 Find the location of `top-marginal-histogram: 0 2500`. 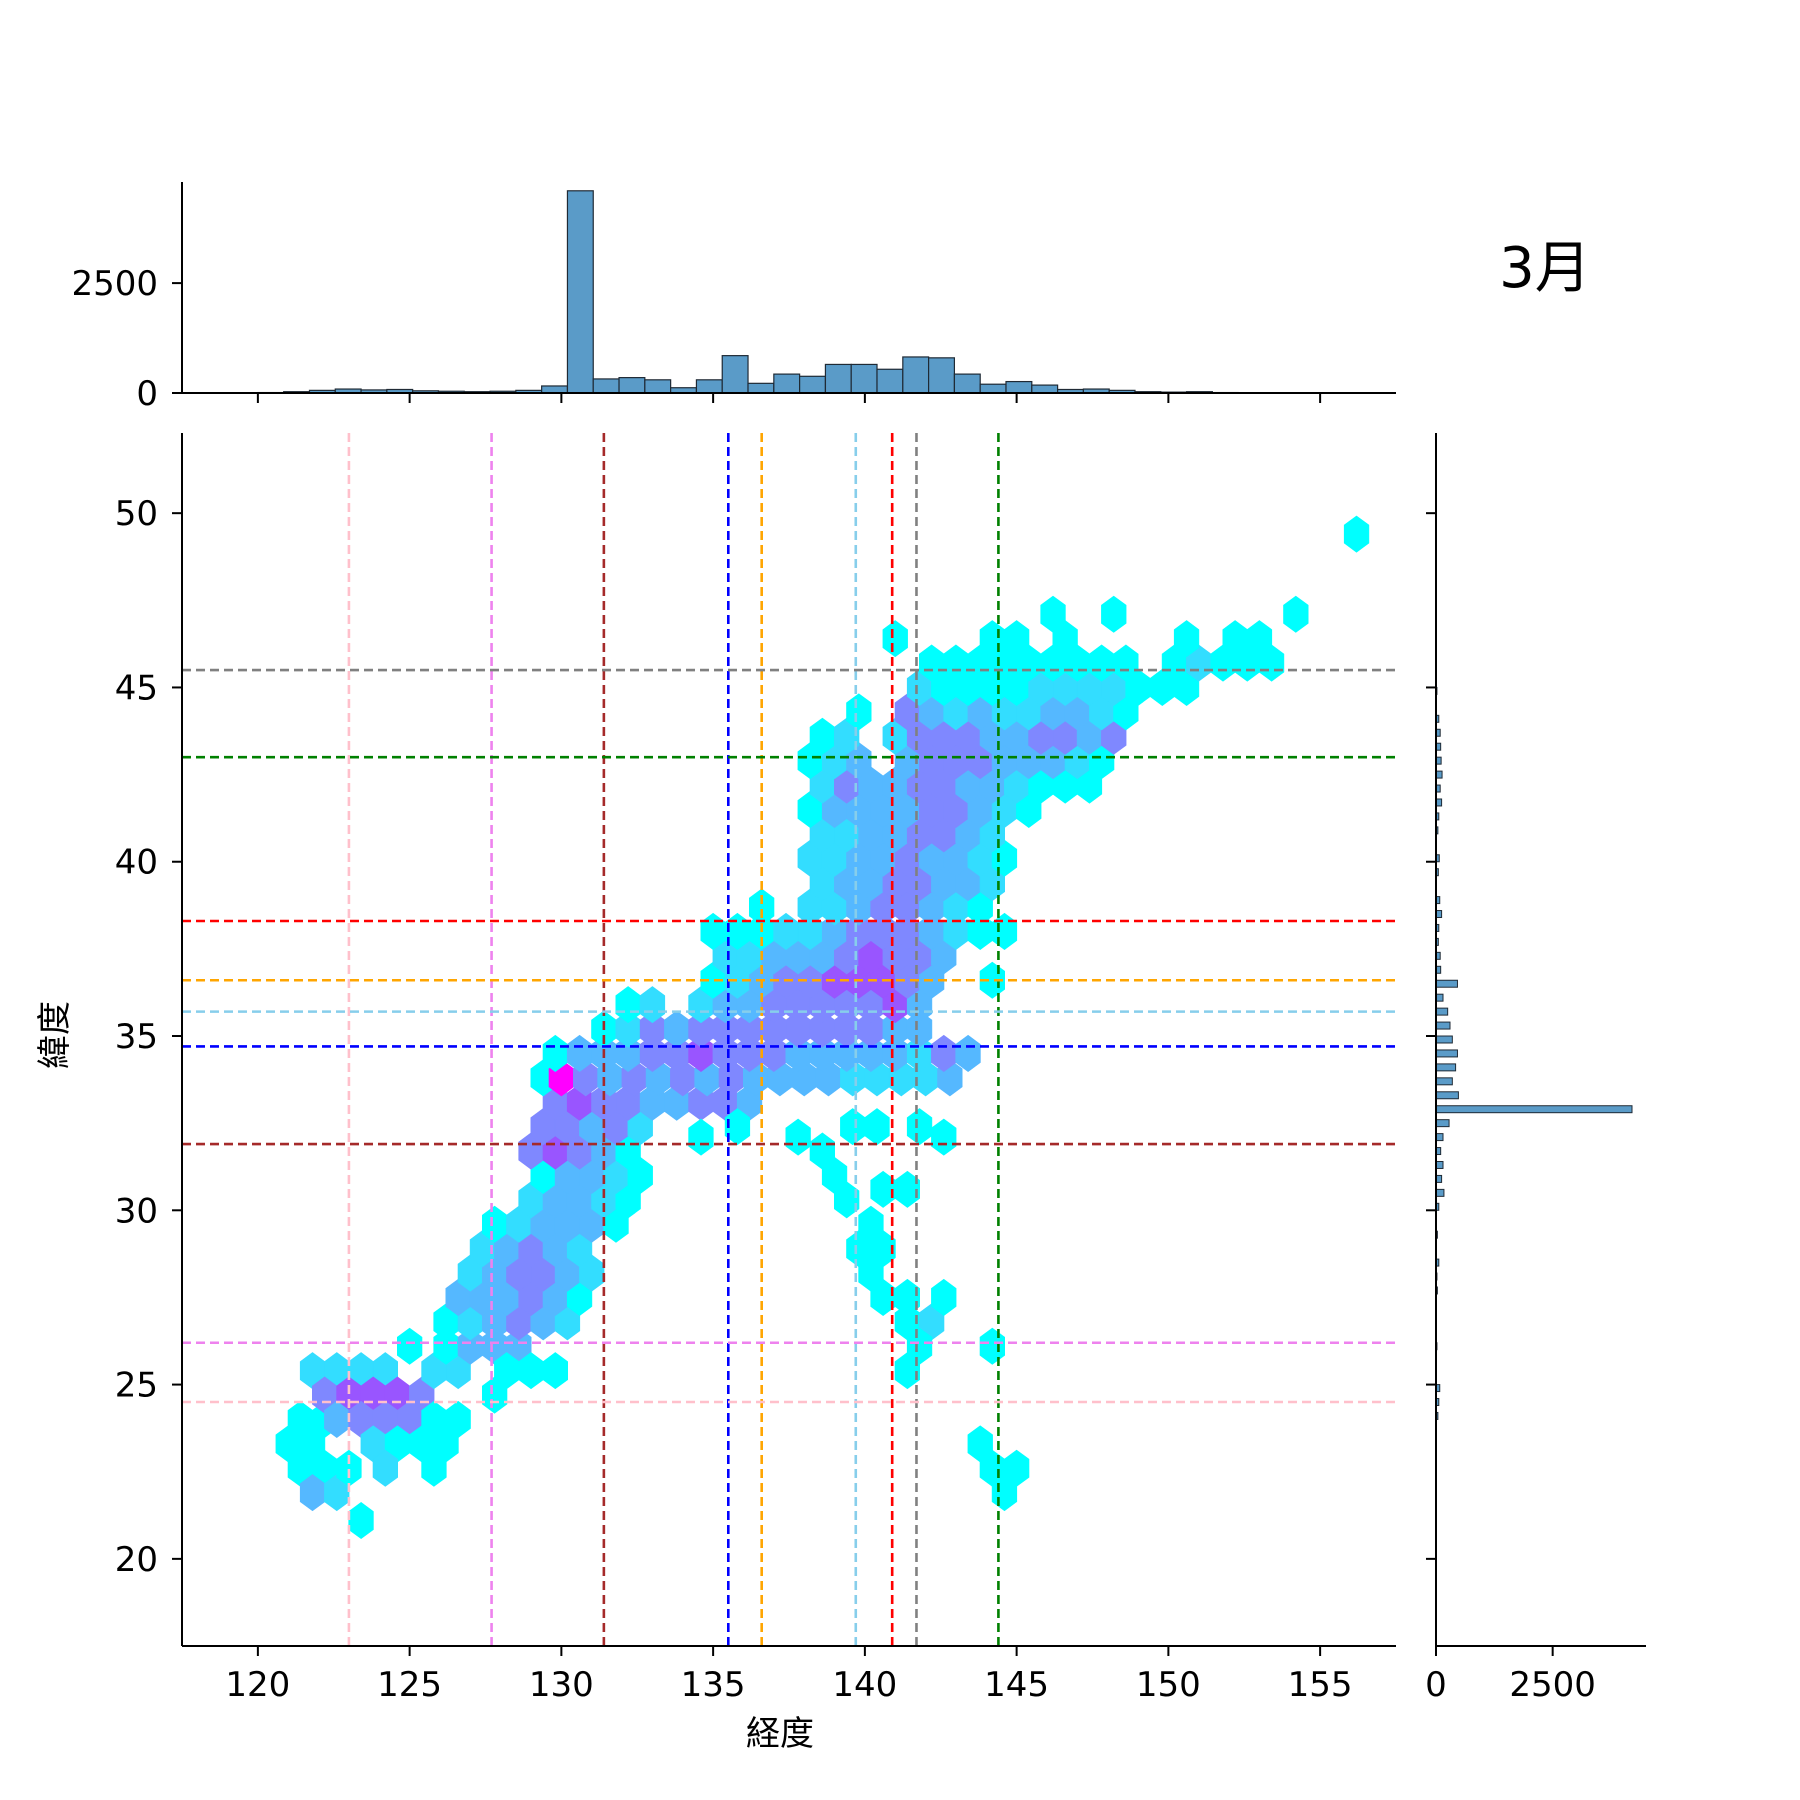

top-marginal-histogram: 0 2500 is located at coordinates (733, 298).